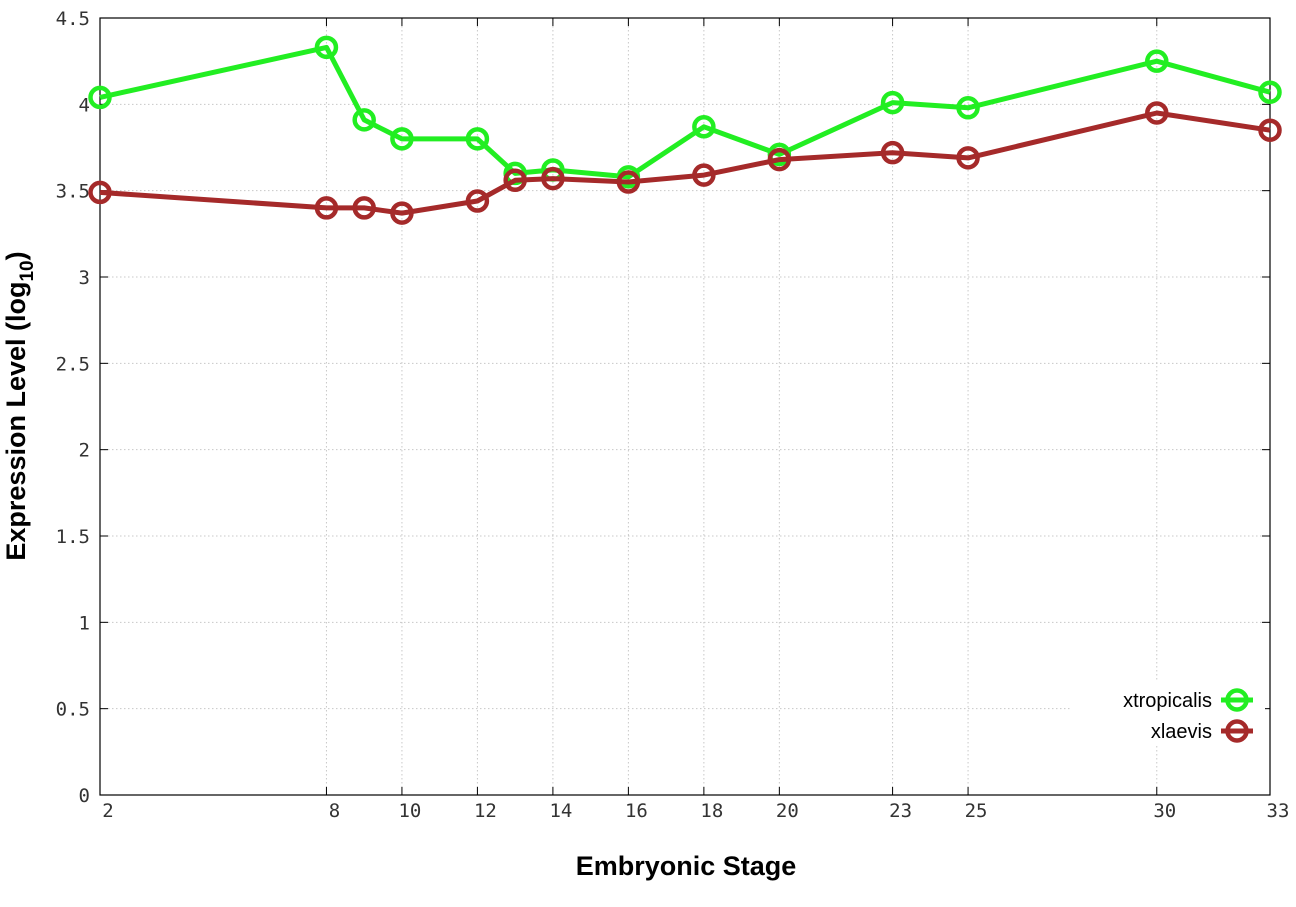  What do you see at coordinates (84, 105) in the screenshot?
I see `y-tick-label: 4` at bounding box center [84, 105].